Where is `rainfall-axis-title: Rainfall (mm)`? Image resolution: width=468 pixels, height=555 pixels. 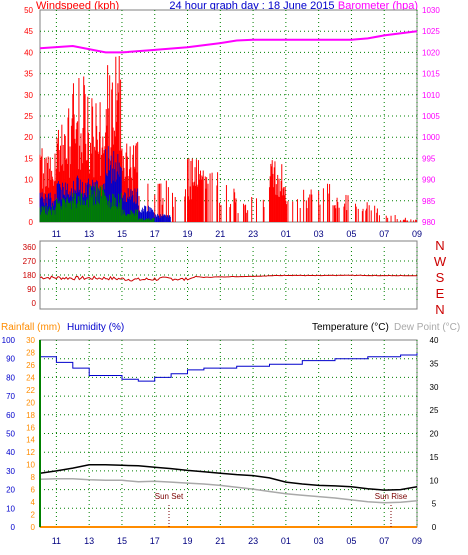
rainfall-axis-title: Rainfall (mm) is located at coordinates (30, 327).